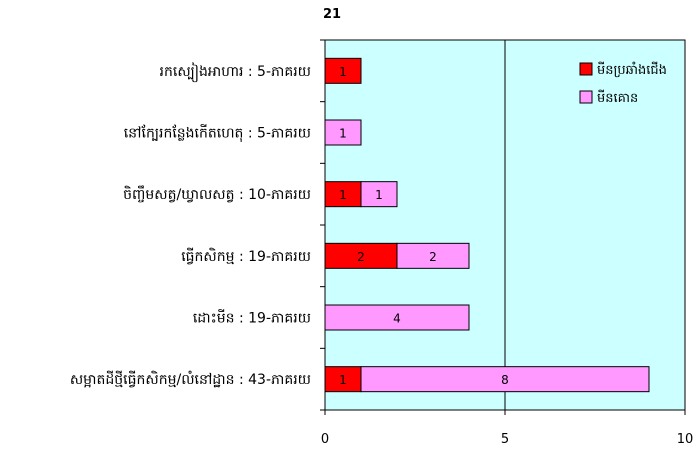 The width and height of the screenshot is (696, 457). Describe the element at coordinates (246, 256) in the screenshot. I see `category-label-3: ធ្វើកសិកម្ម : 19-ភាគរយ` at that location.